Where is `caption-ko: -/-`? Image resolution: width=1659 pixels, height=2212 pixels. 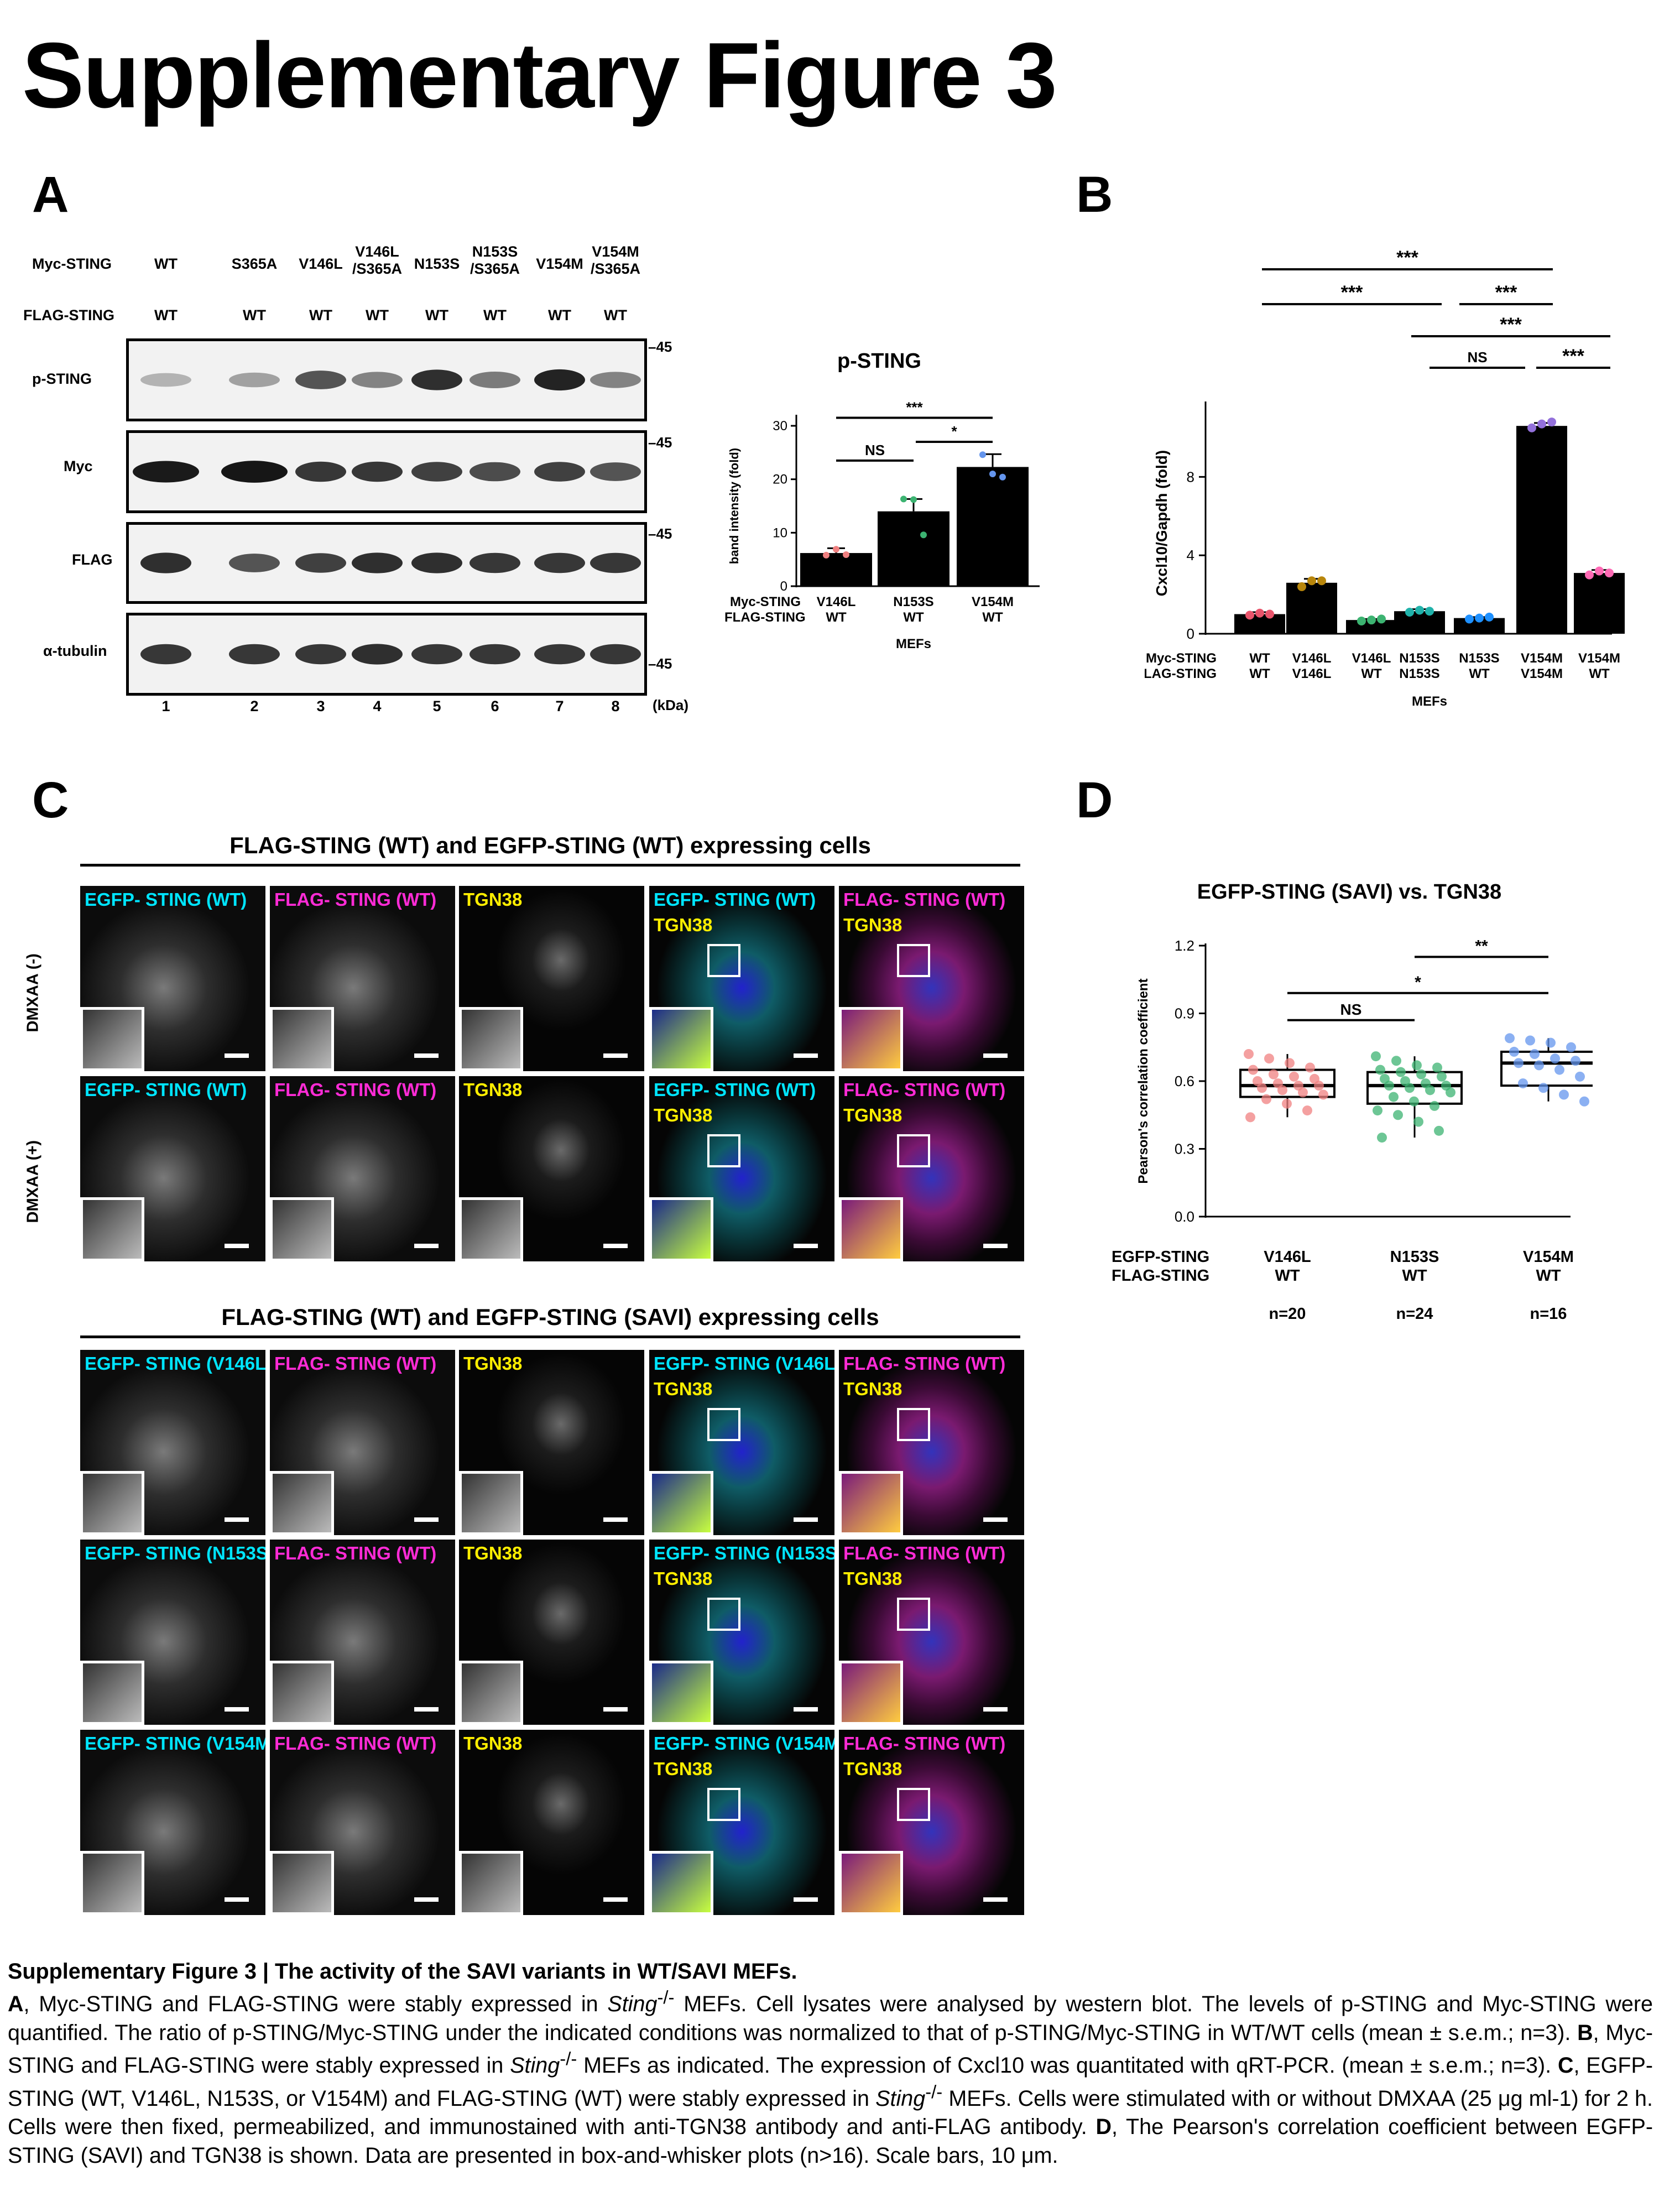 caption-ko: -/- is located at coordinates (666, 1998).